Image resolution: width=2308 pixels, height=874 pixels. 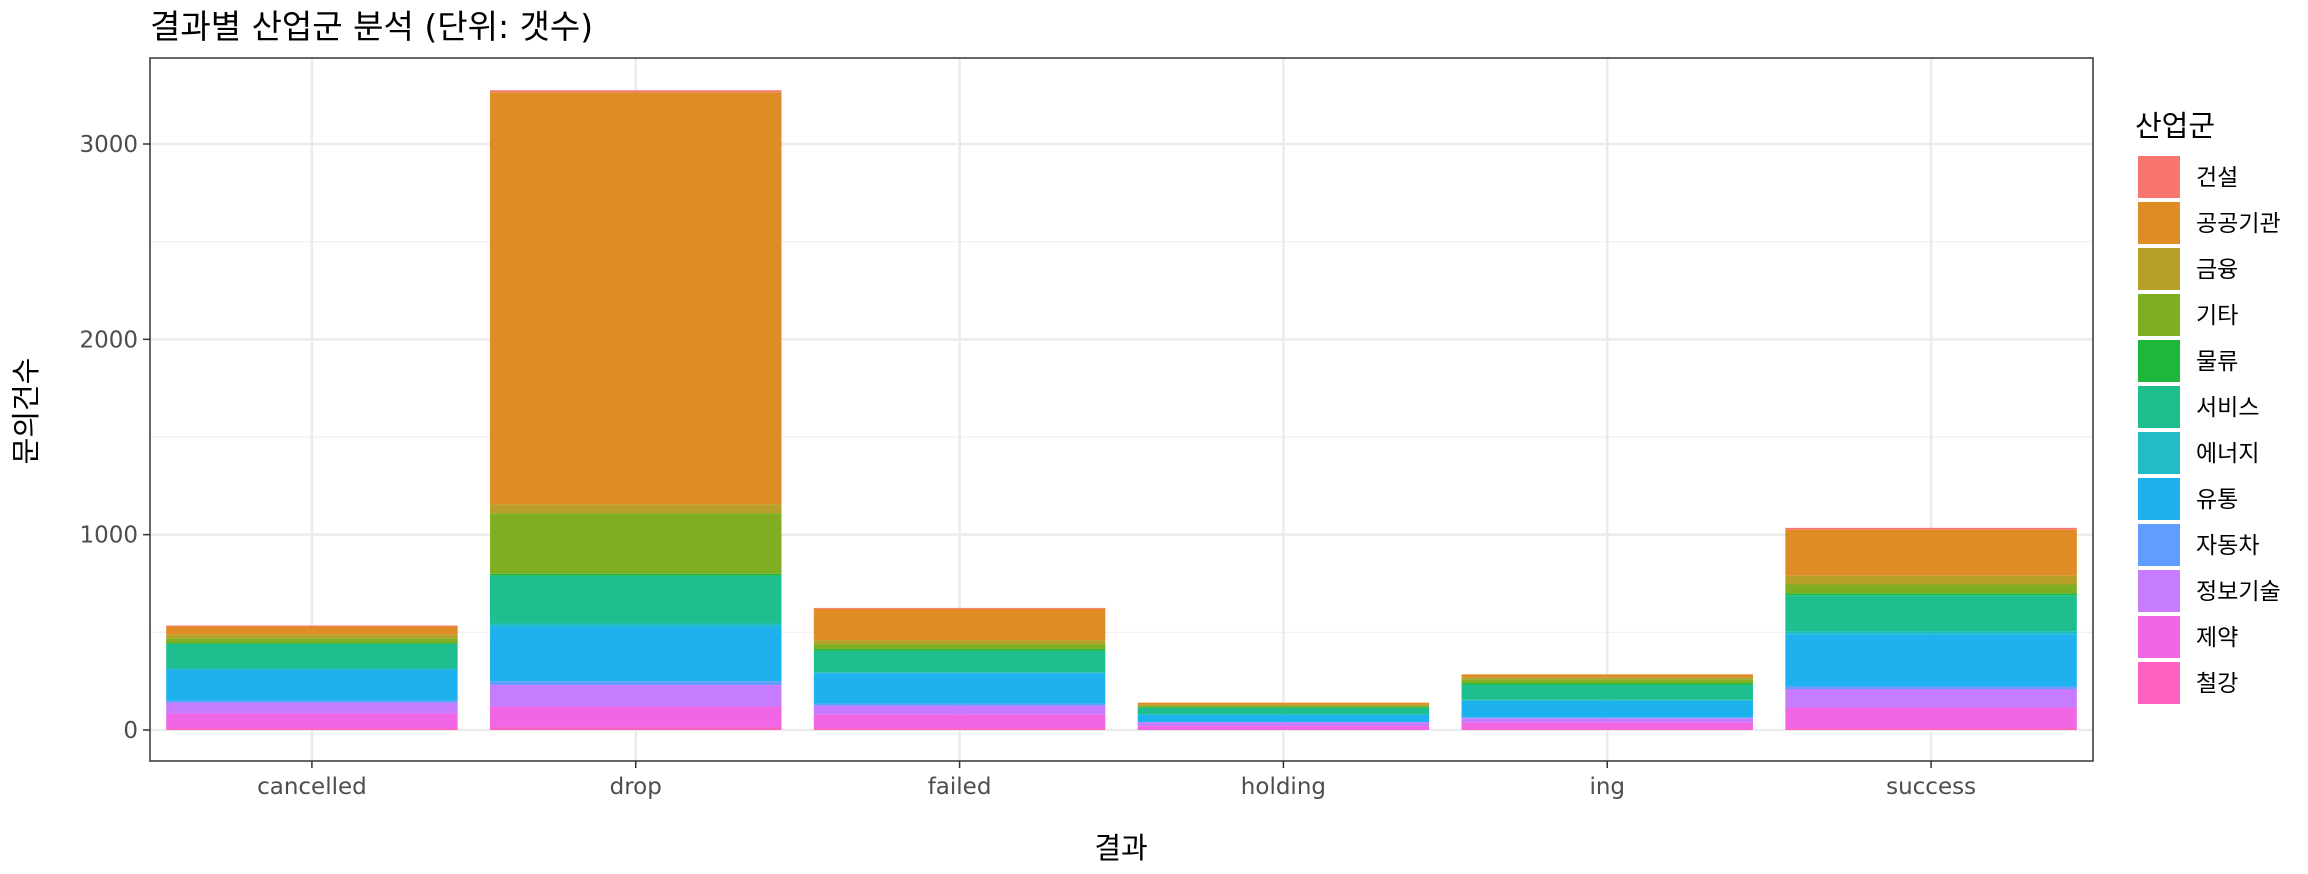 I want to click on legend-label: 철강, so click(x=2217, y=684).